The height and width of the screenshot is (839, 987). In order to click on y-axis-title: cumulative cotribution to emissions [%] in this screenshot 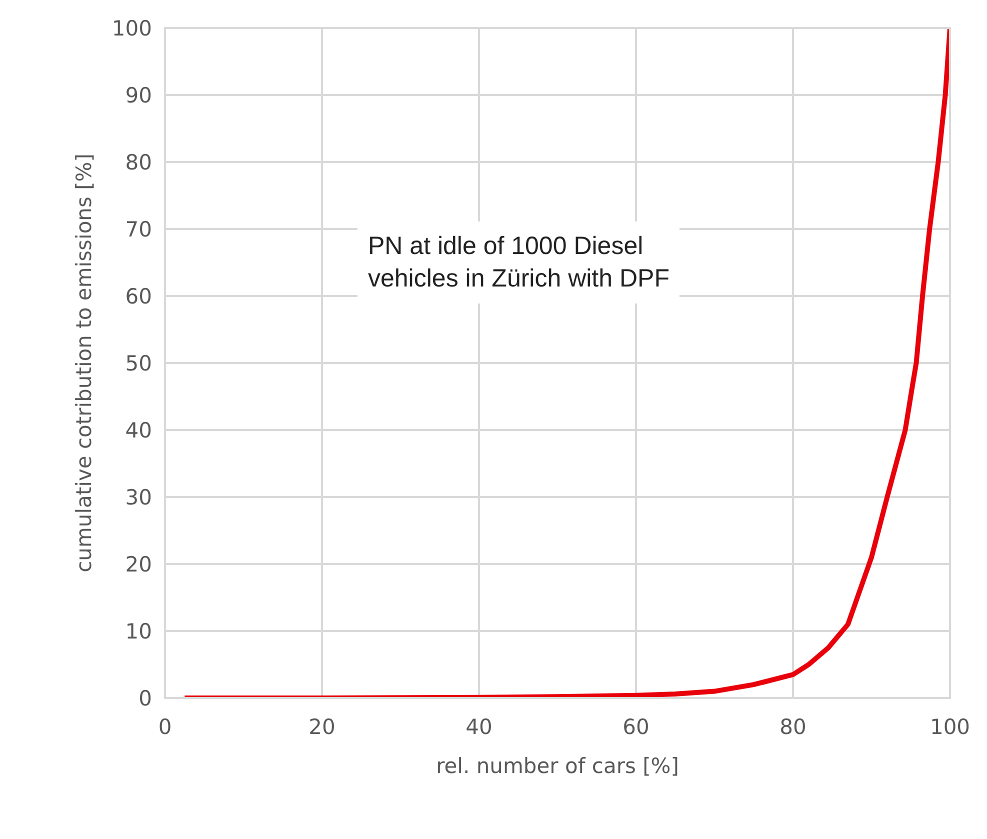, I will do `click(84, 363)`.